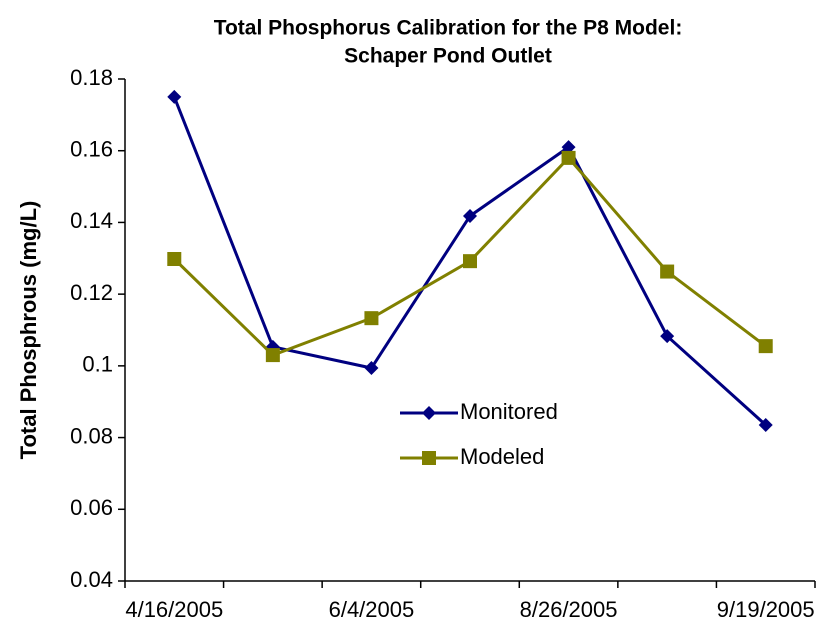 Image resolution: width=836 pixels, height=644 pixels. What do you see at coordinates (91, 579) in the screenshot?
I see `y-tick-label: 0.04` at bounding box center [91, 579].